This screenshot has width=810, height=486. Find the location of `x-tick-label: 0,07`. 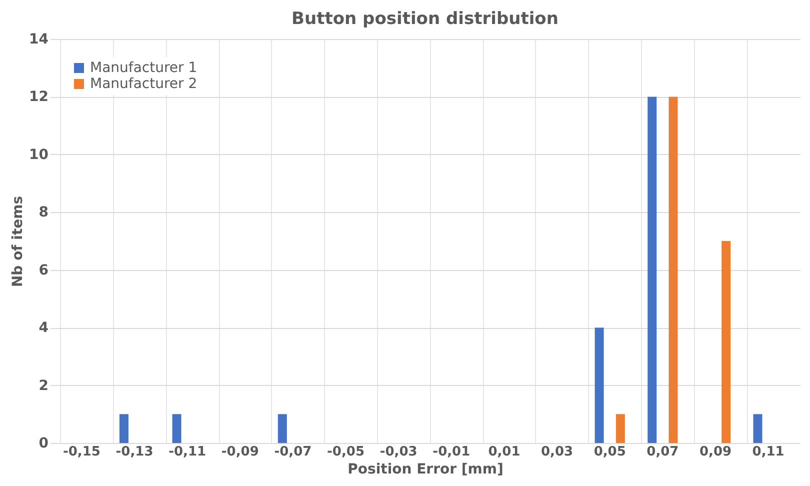

x-tick-label: 0,07 is located at coordinates (662, 452).